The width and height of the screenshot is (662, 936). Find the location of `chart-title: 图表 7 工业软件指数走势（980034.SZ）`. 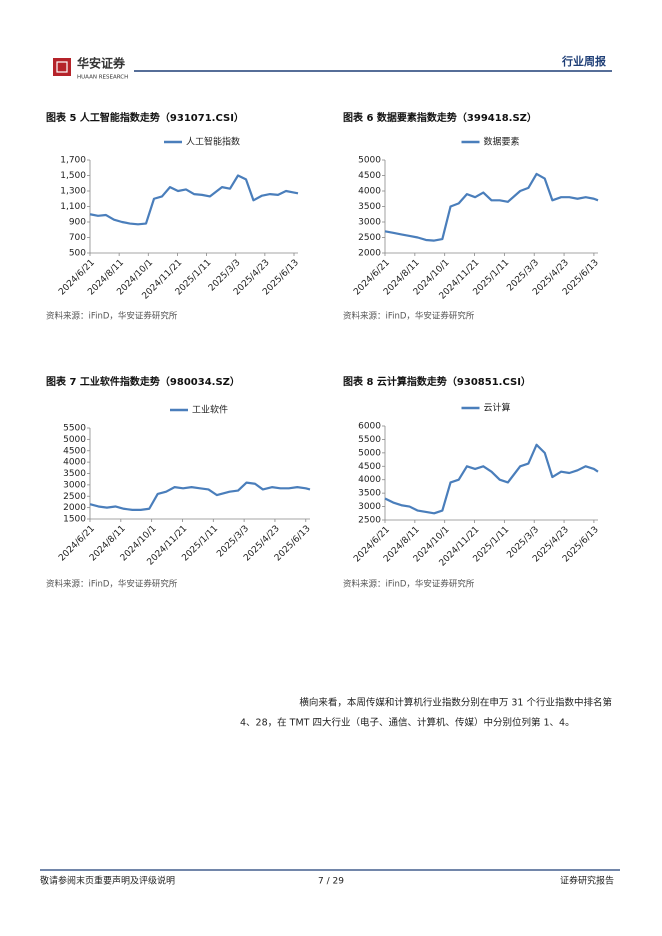

chart-title: 图表 7 工业软件指数走势（980034.SZ） is located at coordinates (143, 381).